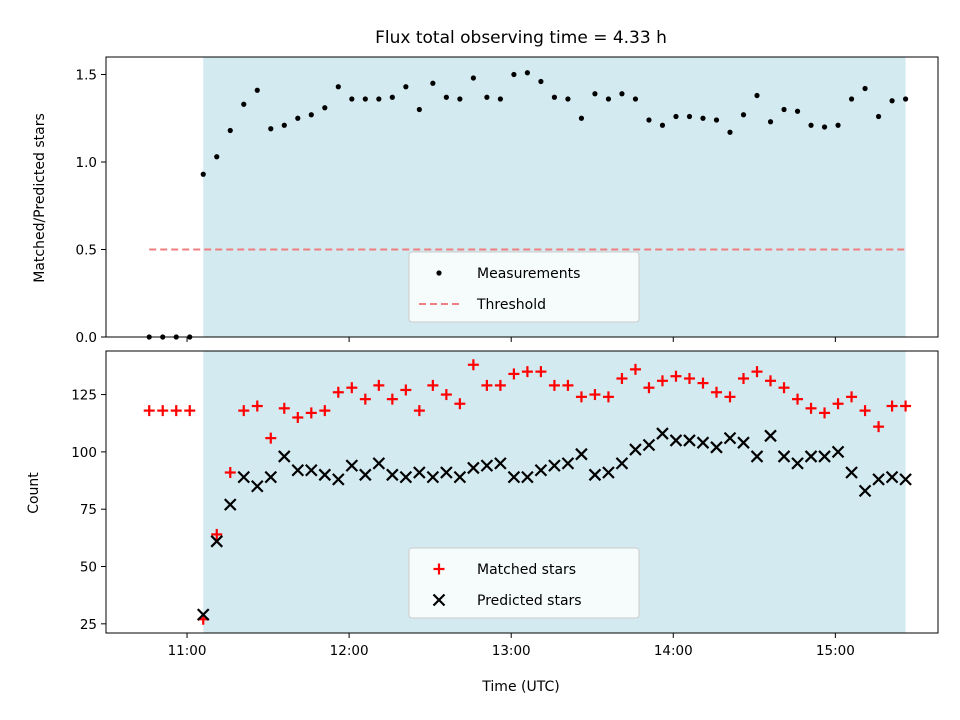 The width and height of the screenshot is (960, 720). I want to click on top-legend-label-1: Measurements, so click(528, 274).